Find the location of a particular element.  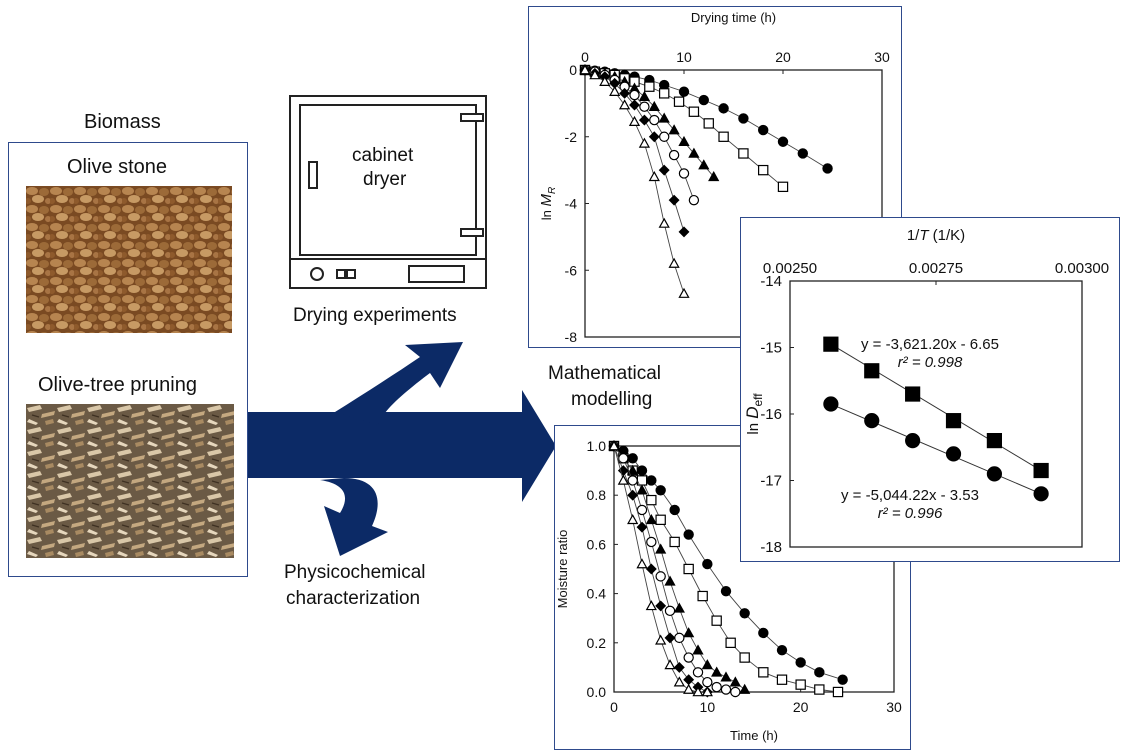

y-tick-label: 1.0 is located at coordinates (597, 446).